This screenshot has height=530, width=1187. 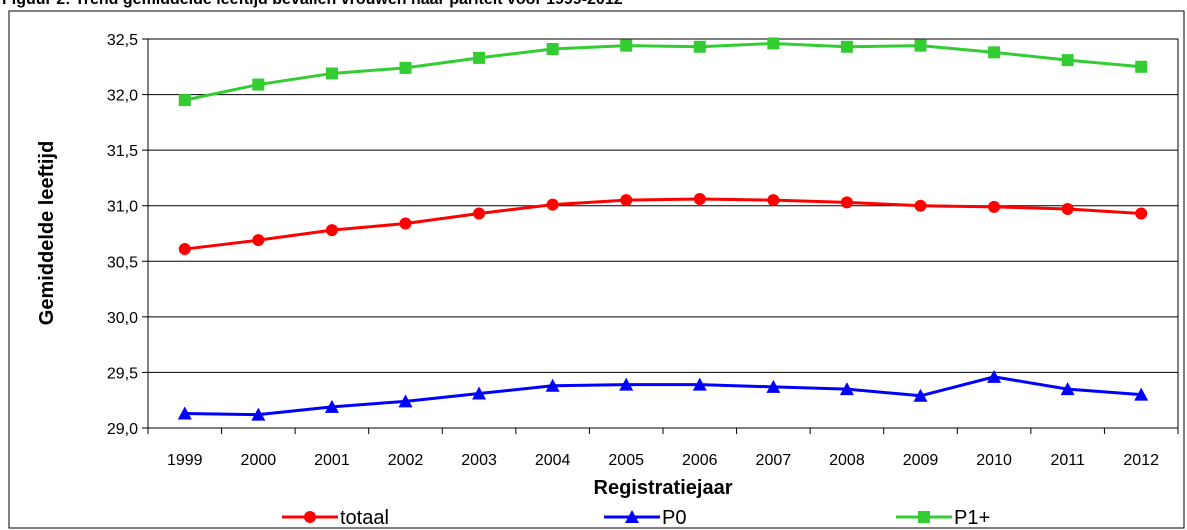 What do you see at coordinates (122, 207) in the screenshot?
I see `y-tick-label: 31,0` at bounding box center [122, 207].